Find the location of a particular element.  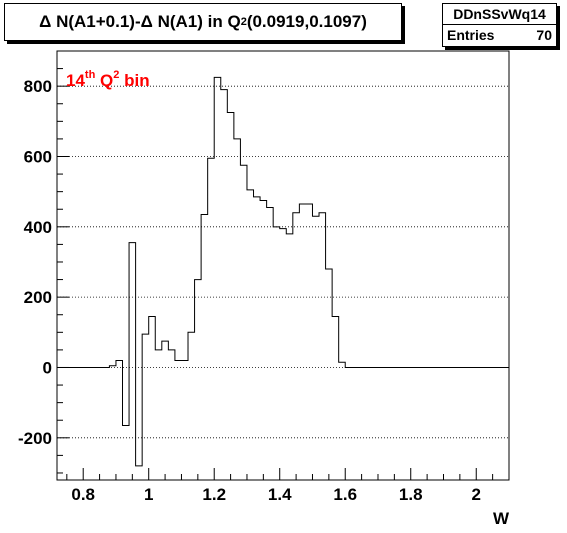

annotation-sup-th: th is located at coordinates (90, 75).